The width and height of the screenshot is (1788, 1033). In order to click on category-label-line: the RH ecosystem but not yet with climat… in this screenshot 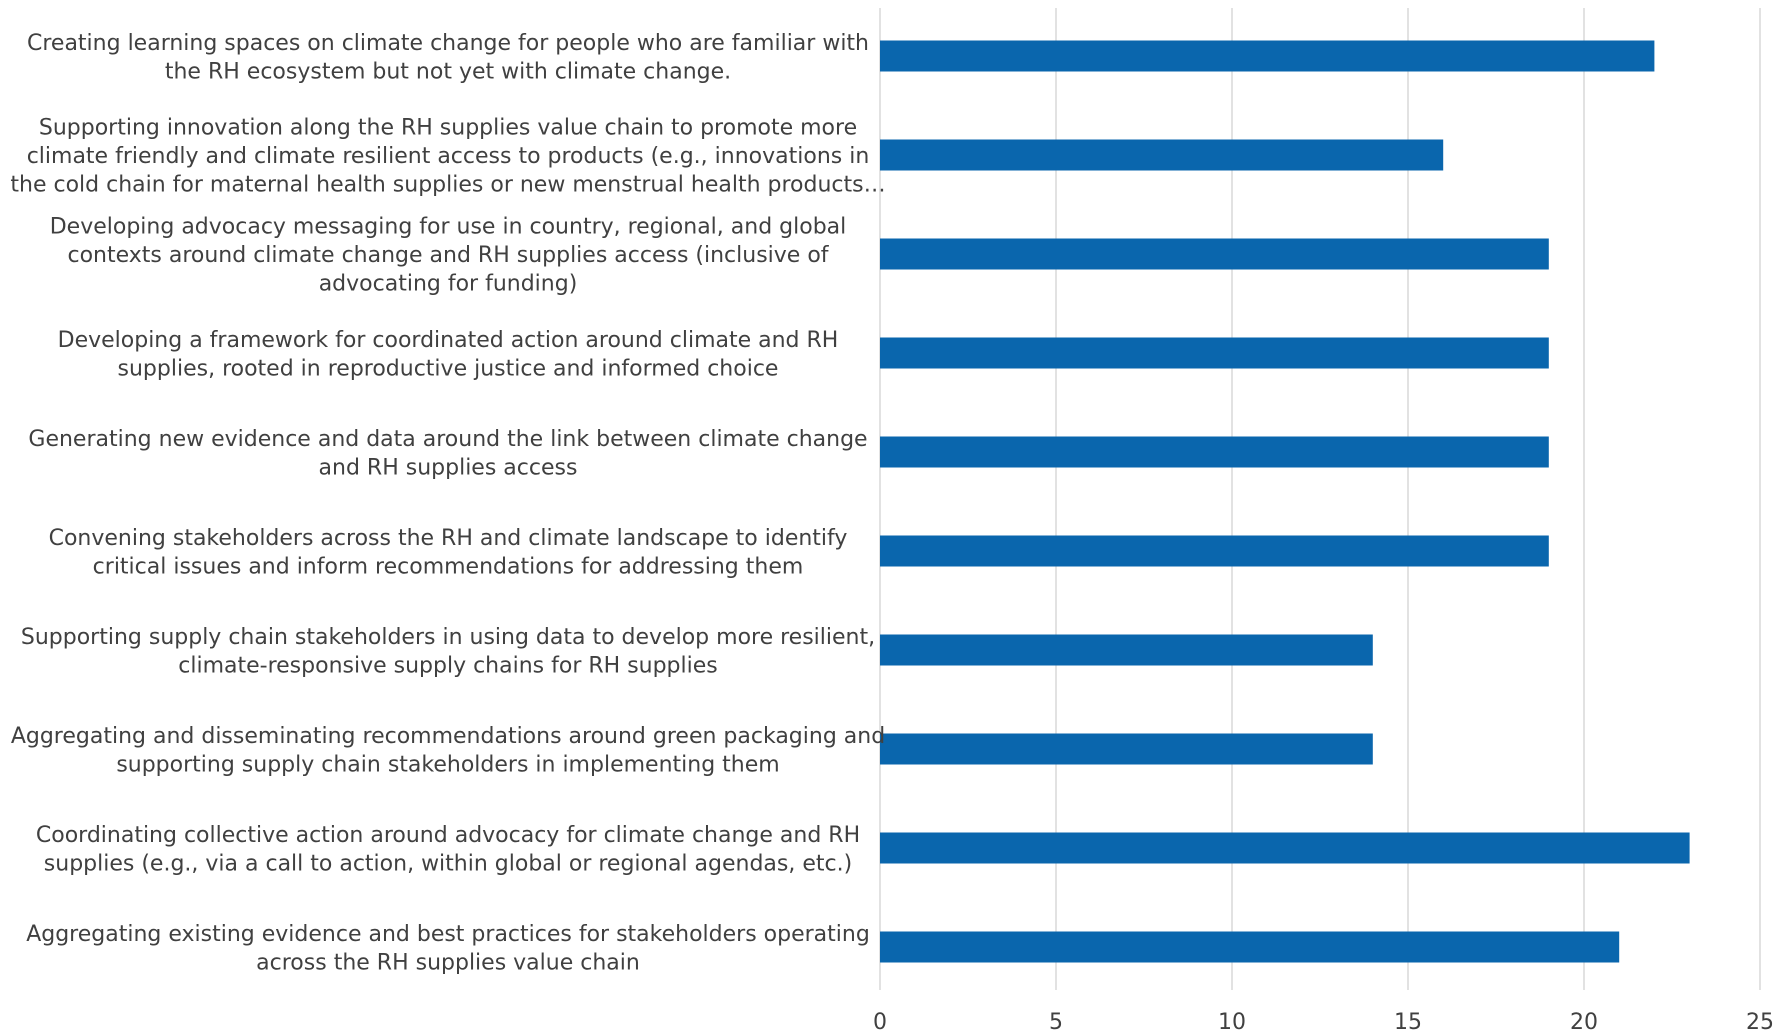, I will do `click(448, 71)`.